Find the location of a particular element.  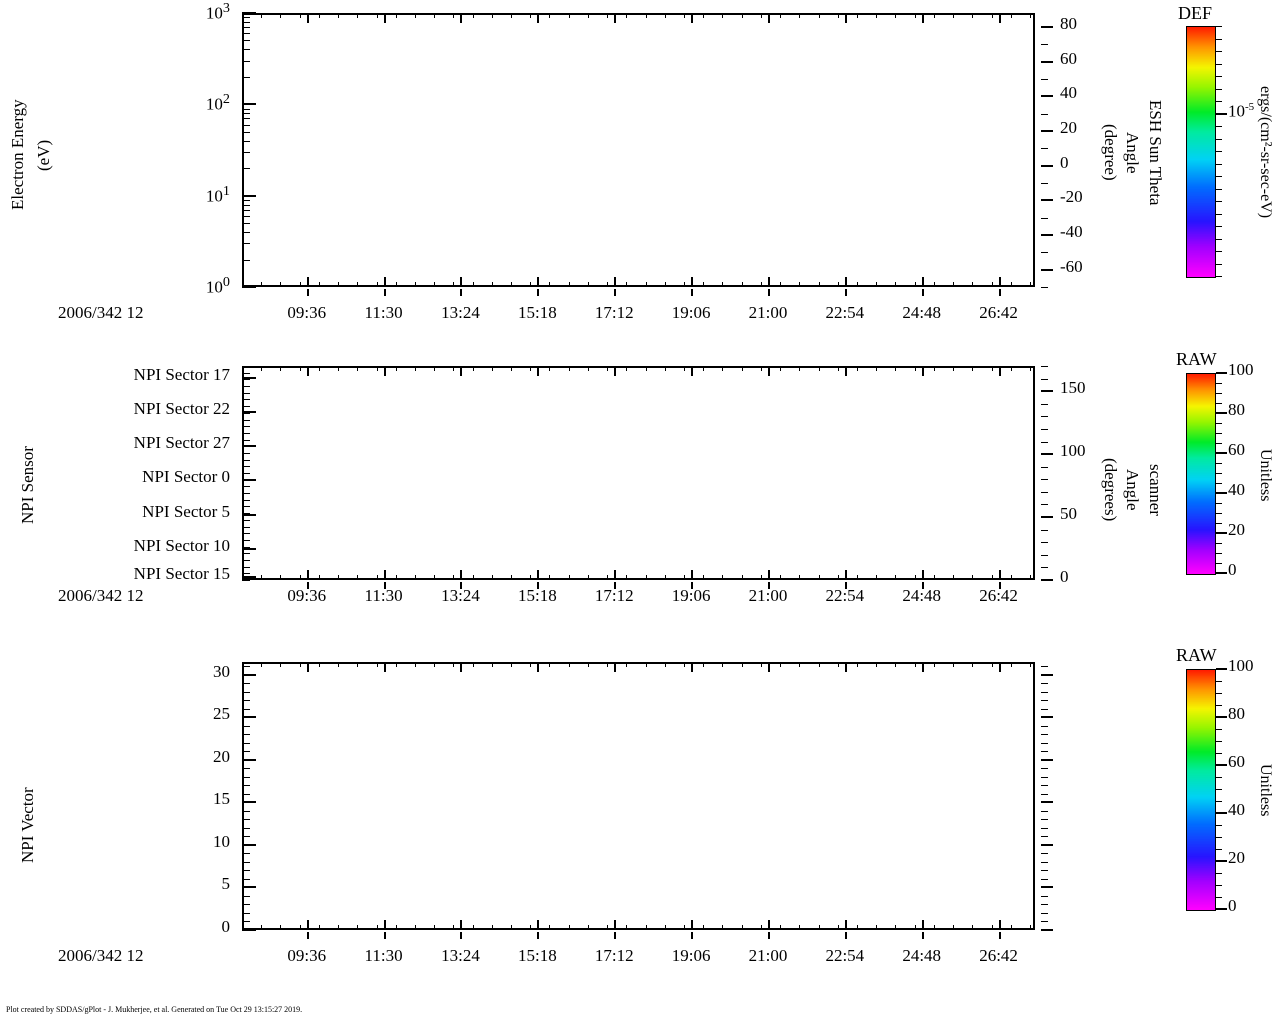

right-y-tick-label: 40 is located at coordinates (1068, 93).